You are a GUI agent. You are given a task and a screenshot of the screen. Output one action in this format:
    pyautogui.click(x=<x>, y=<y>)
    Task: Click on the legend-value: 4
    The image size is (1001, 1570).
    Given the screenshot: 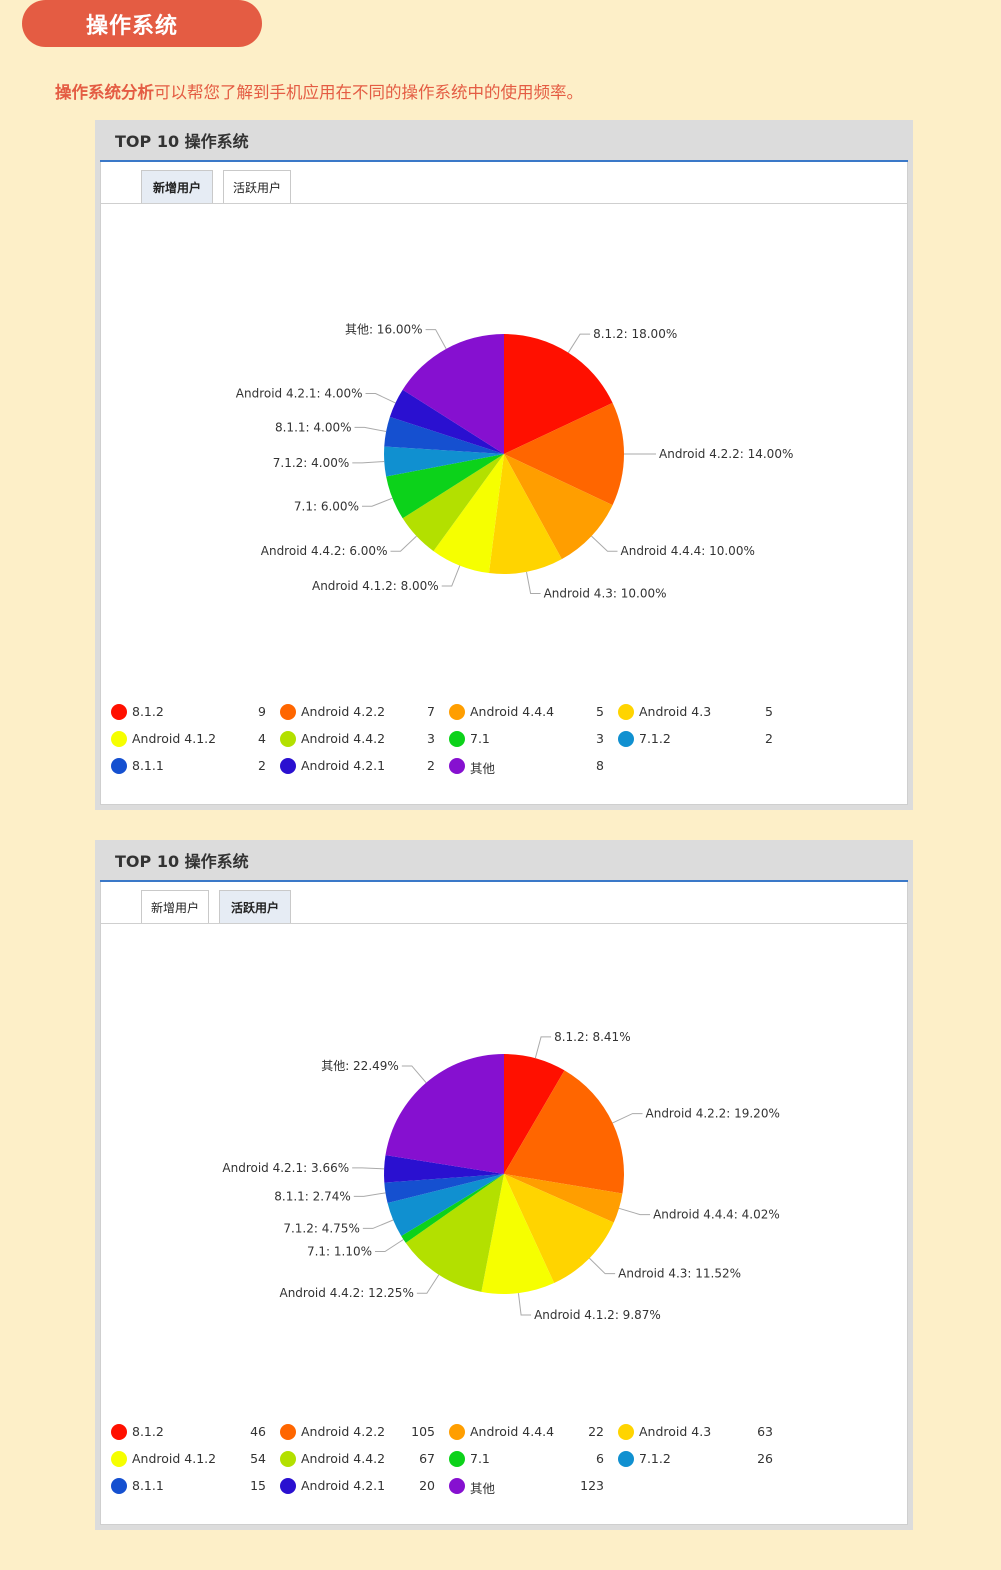 What is the action you would take?
    pyautogui.click(x=262, y=738)
    